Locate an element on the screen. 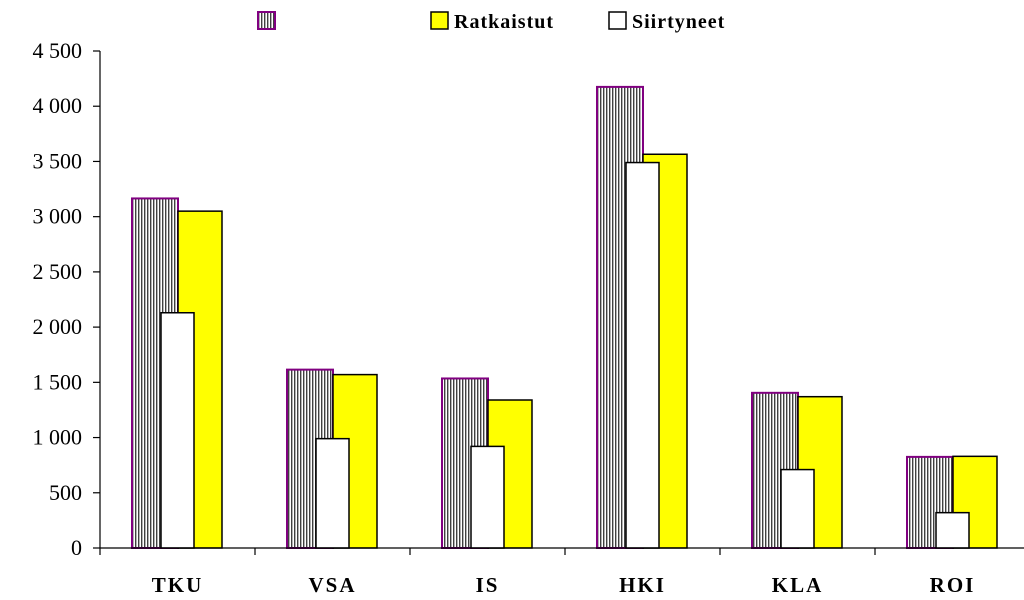 The width and height of the screenshot is (1024, 600). x-axis: TKU VSA IS HKI KLA ROI is located at coordinates (561, 572).